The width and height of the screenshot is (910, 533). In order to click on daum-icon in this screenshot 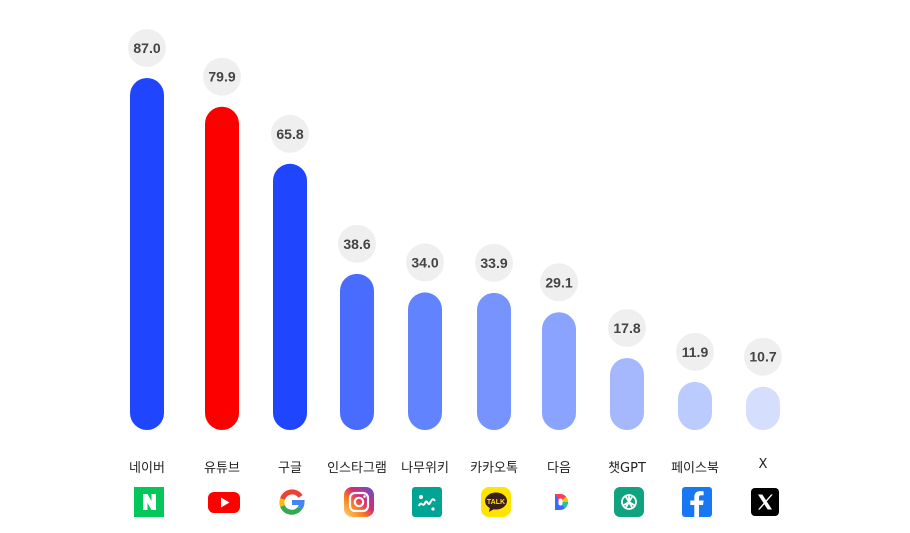, I will do `click(561, 502)`.